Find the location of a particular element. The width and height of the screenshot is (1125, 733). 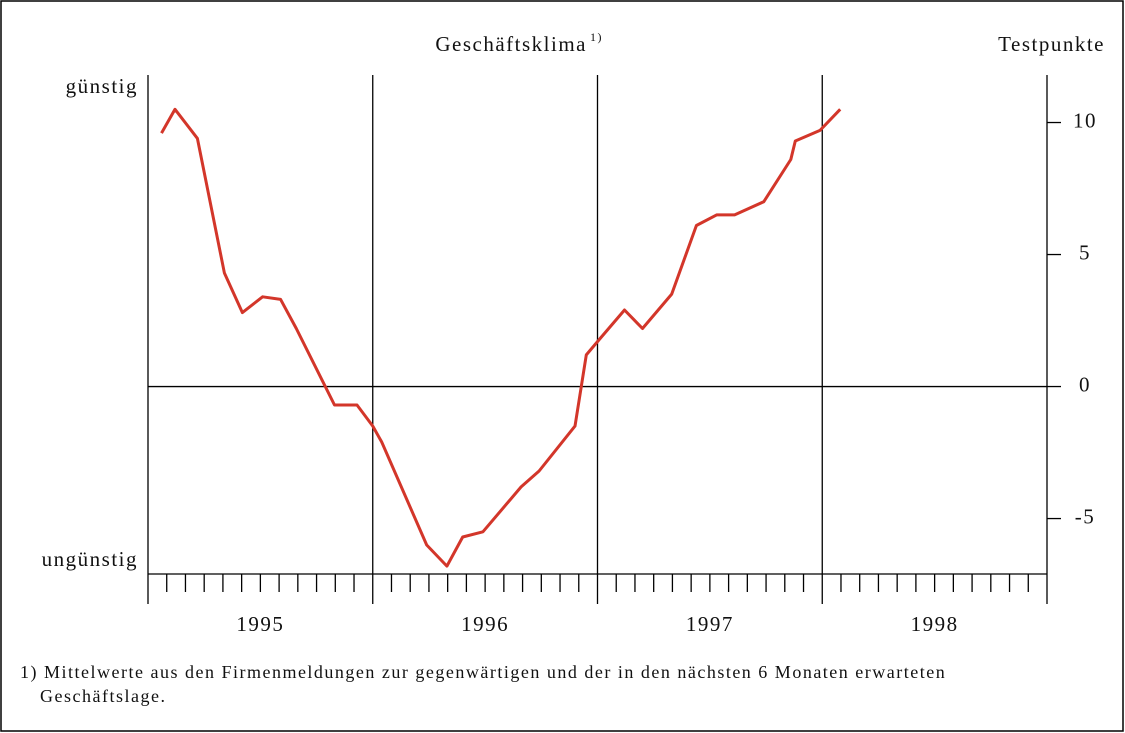

x-tick-label: 1998 is located at coordinates (935, 624).